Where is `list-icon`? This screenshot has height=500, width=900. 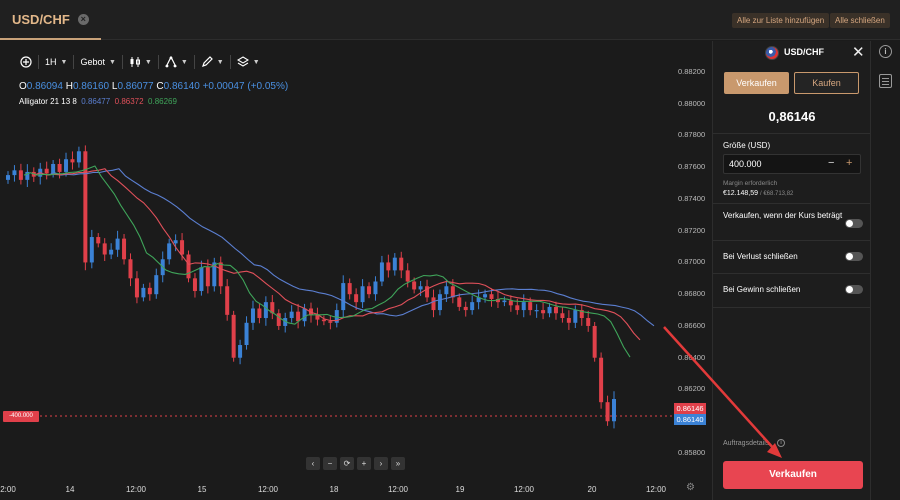
list-icon is located at coordinates (885, 81).